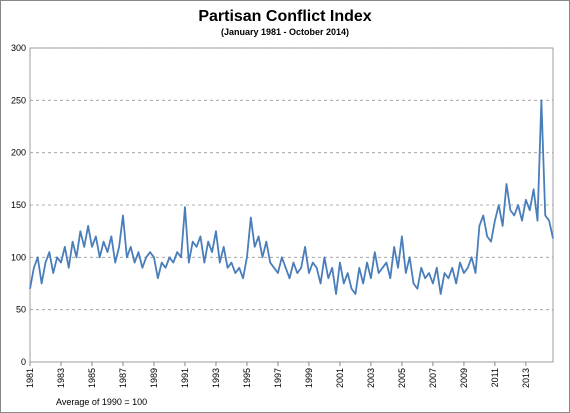 This screenshot has width=570, height=413. What do you see at coordinates (154, 378) in the screenshot?
I see `x-tick-label: 1989` at bounding box center [154, 378].